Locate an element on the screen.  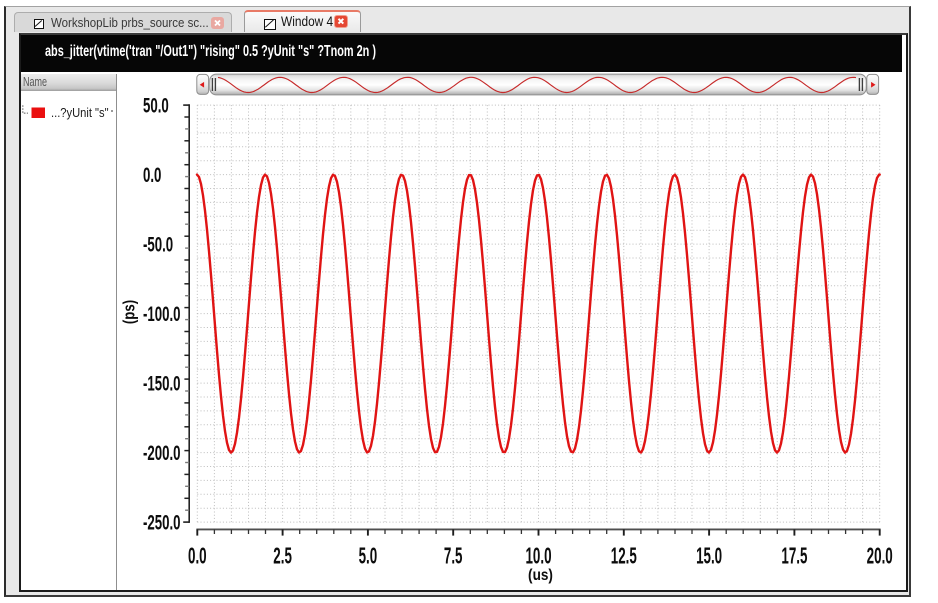
svg-text: 2.5 is located at coordinates (282, 557).